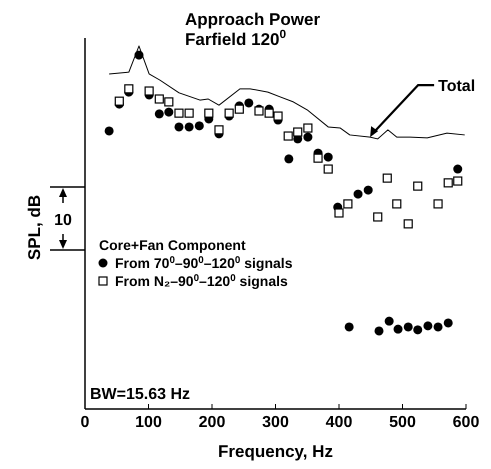 The width and height of the screenshot is (491, 469). I want to click on text: 10, so click(63, 220).